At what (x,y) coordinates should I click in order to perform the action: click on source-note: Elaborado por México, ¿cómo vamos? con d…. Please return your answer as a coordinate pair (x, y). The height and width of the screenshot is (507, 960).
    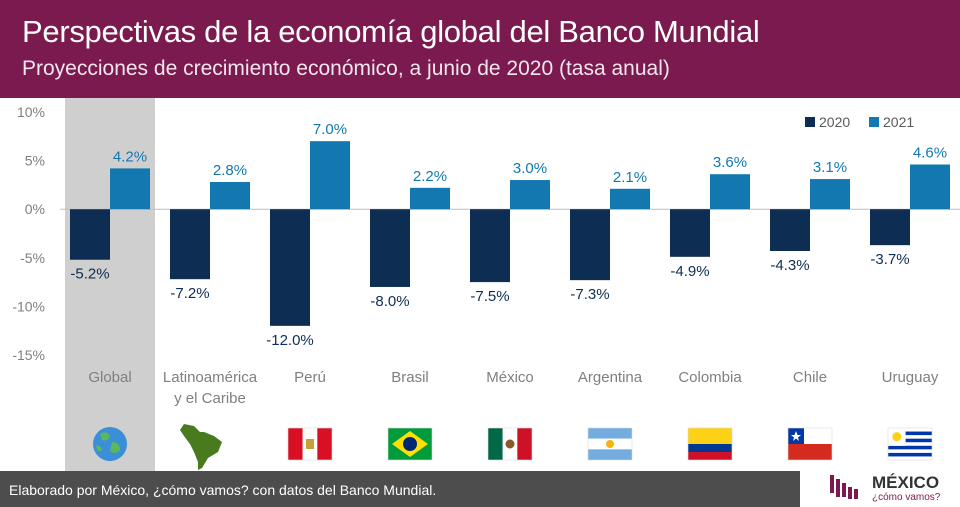
    Looking at the image, I should click on (223, 490).